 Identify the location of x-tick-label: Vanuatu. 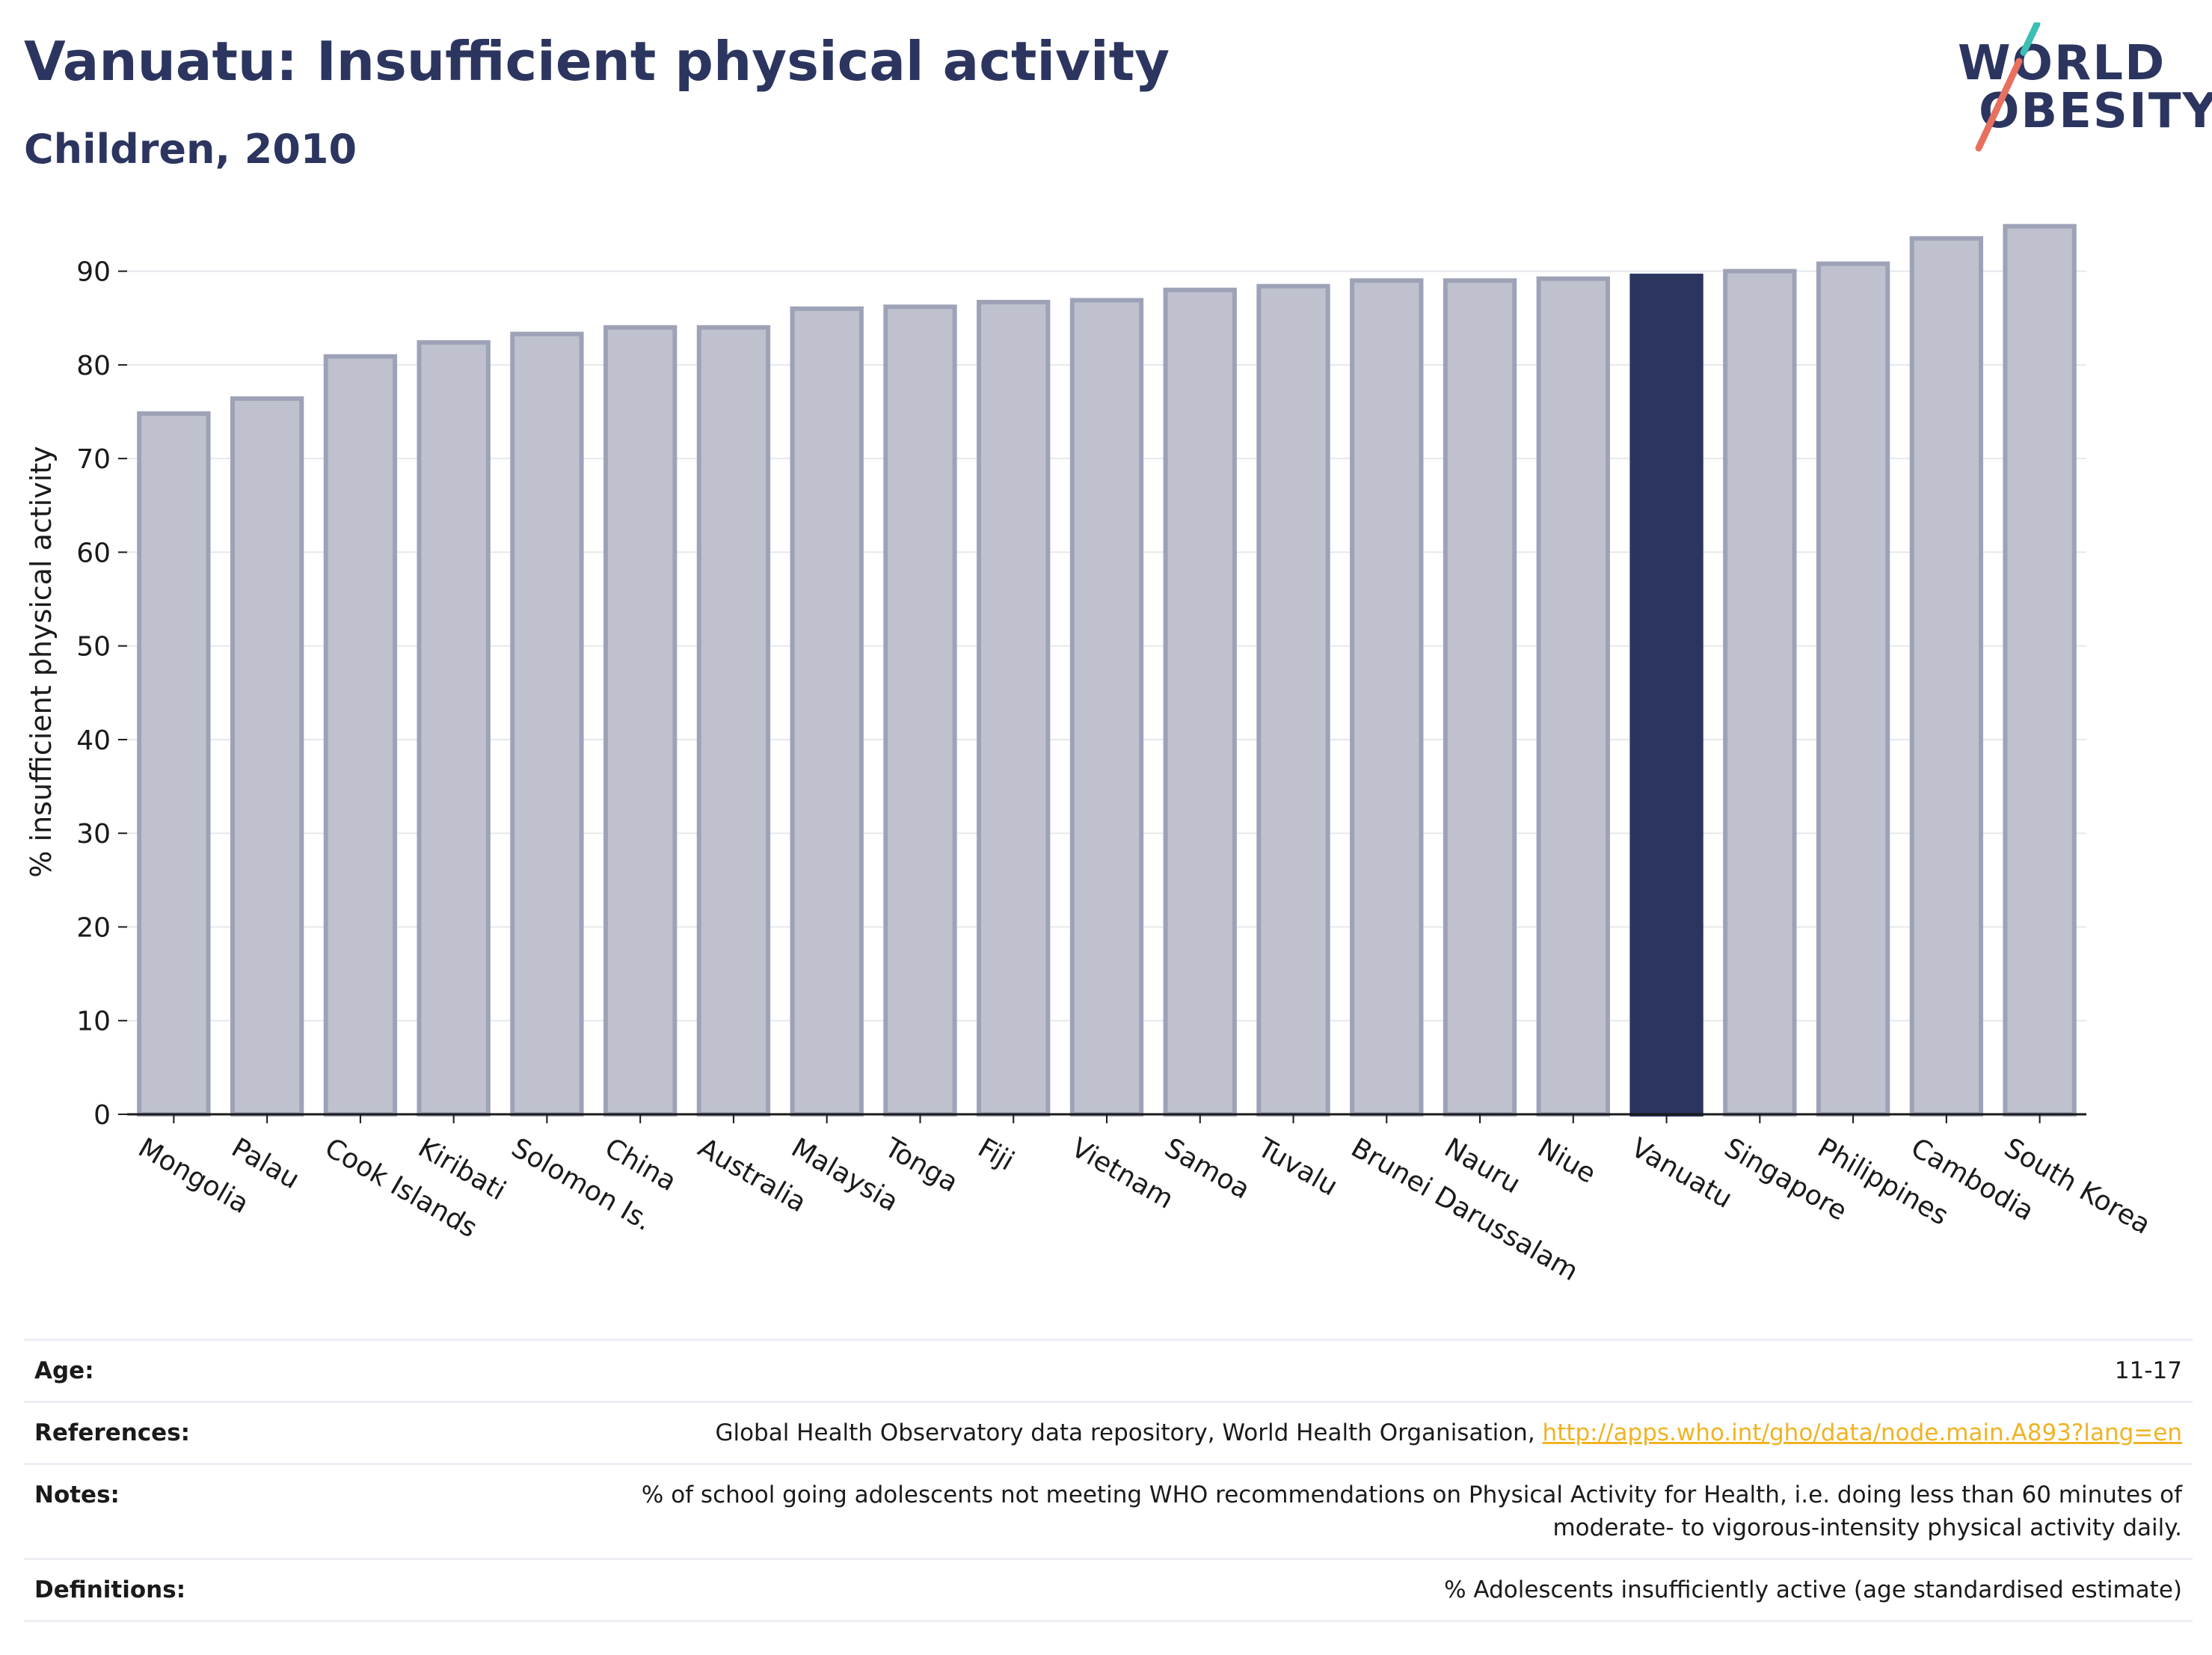
(1682, 1173).